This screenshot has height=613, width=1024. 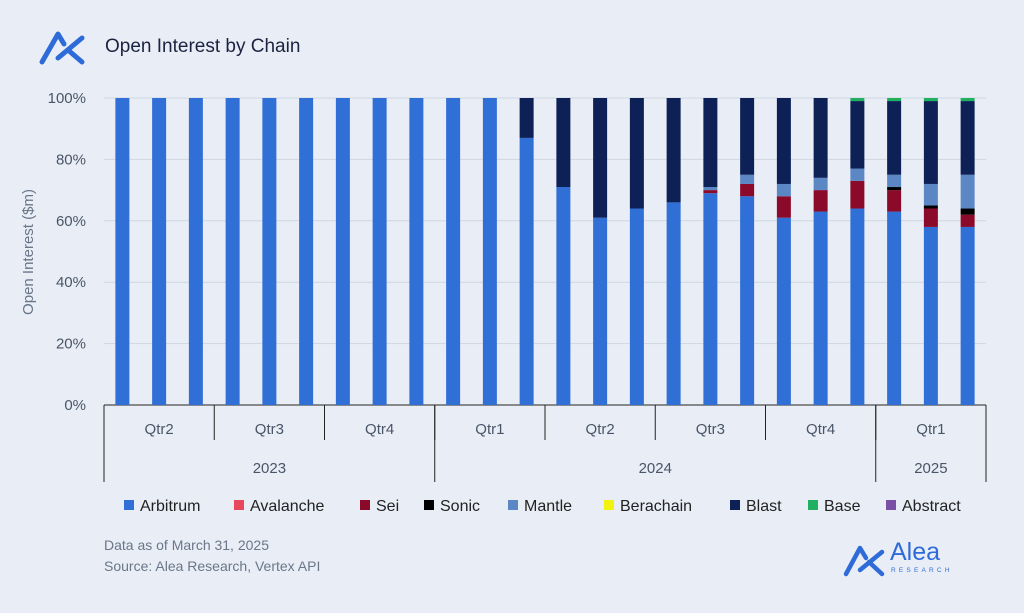 I want to click on legend-label-base: Base, so click(x=842, y=506).